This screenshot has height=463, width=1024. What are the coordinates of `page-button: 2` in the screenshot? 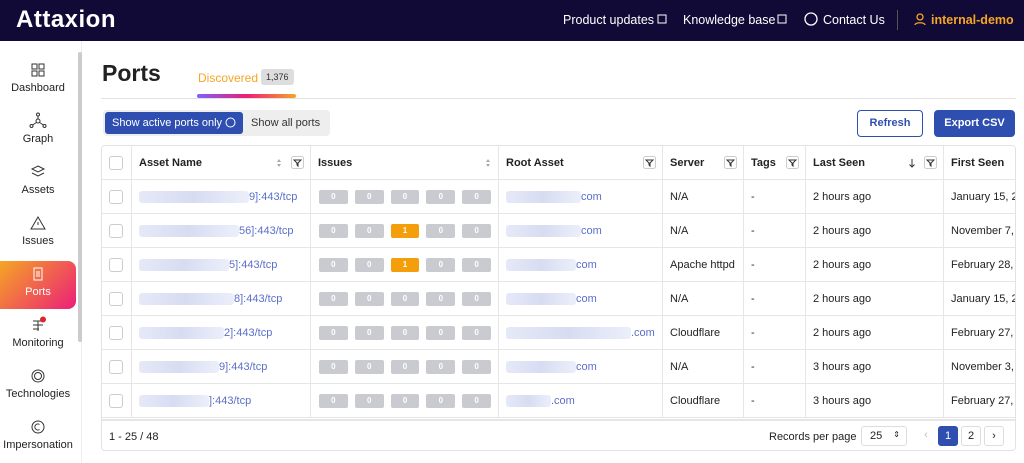 It's located at (971, 436).